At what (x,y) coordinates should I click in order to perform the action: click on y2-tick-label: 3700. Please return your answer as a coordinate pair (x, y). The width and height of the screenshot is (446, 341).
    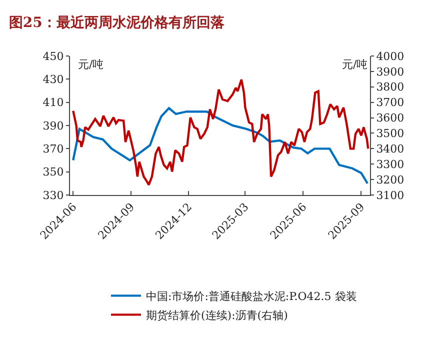
    Looking at the image, I should click on (390, 103).